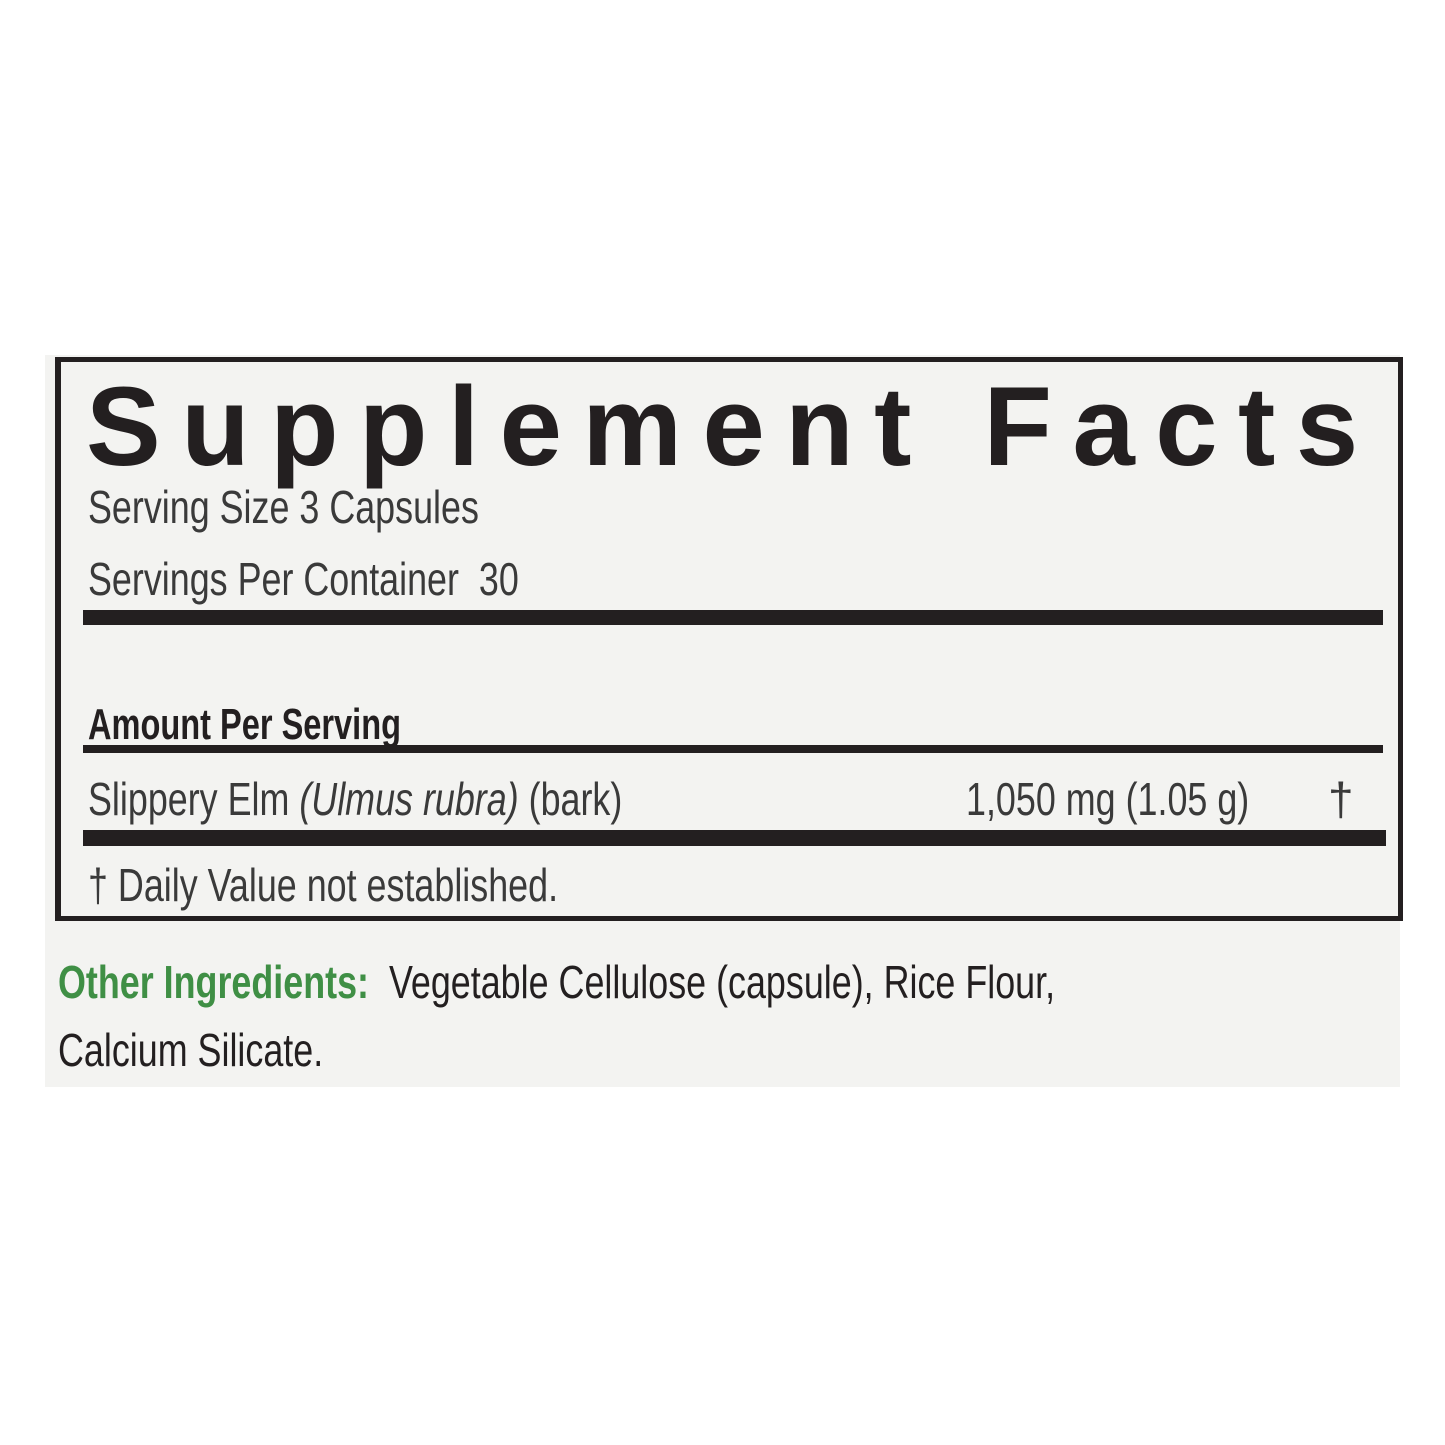 The width and height of the screenshot is (1445, 1445). Describe the element at coordinates (1341, 799) in the screenshot. I see `ingredient-dv: †` at that location.